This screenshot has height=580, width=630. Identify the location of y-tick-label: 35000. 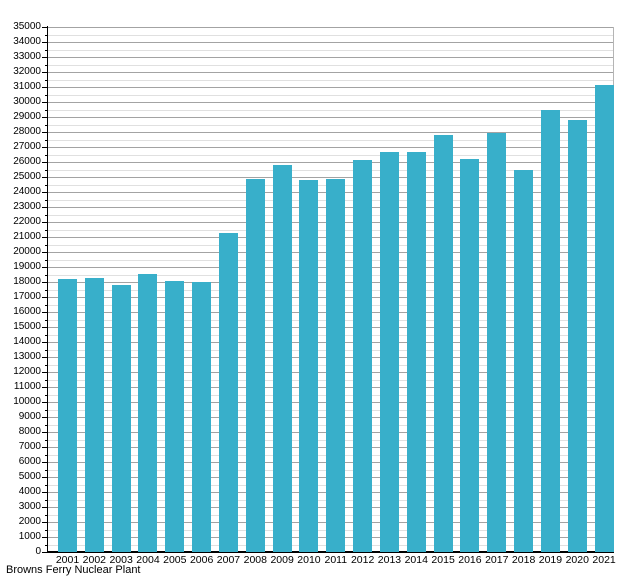
(27, 26).